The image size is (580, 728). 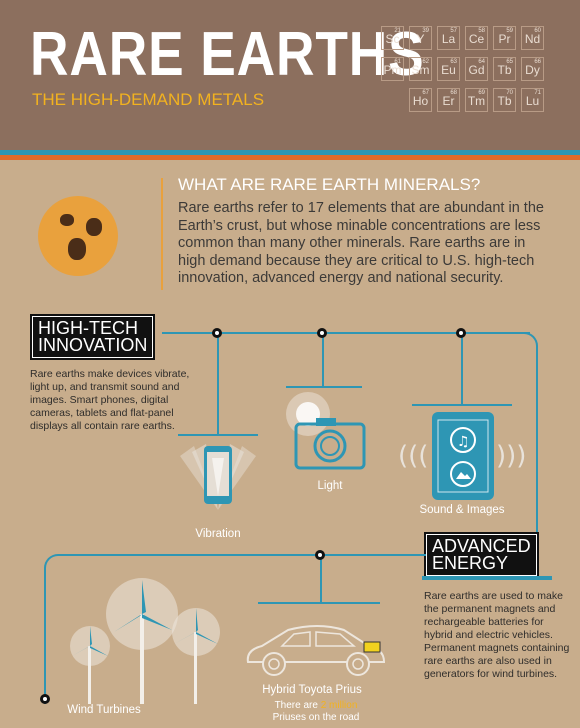 What do you see at coordinates (397, 31) in the screenshot?
I see `element-number: 21` at bounding box center [397, 31].